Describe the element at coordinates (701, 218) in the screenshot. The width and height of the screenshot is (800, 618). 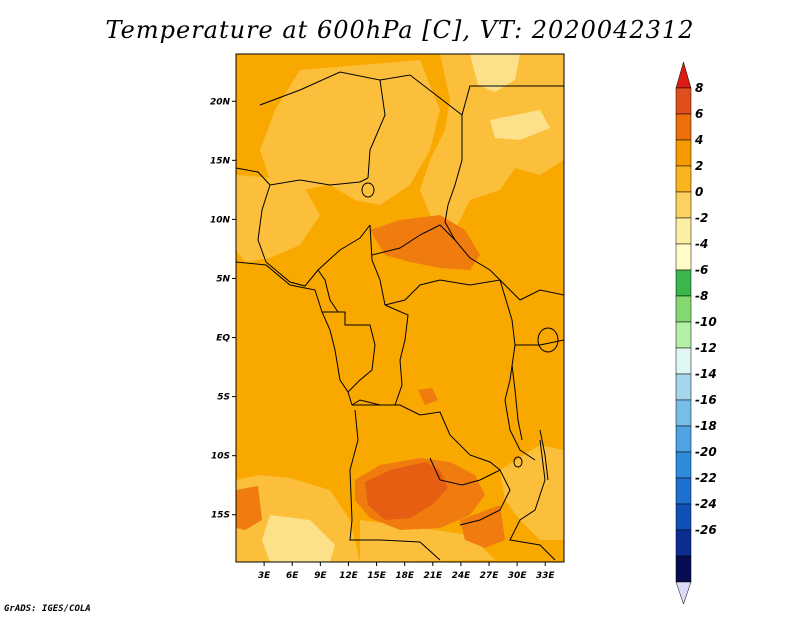
I see `colorbar-label: -2` at that location.